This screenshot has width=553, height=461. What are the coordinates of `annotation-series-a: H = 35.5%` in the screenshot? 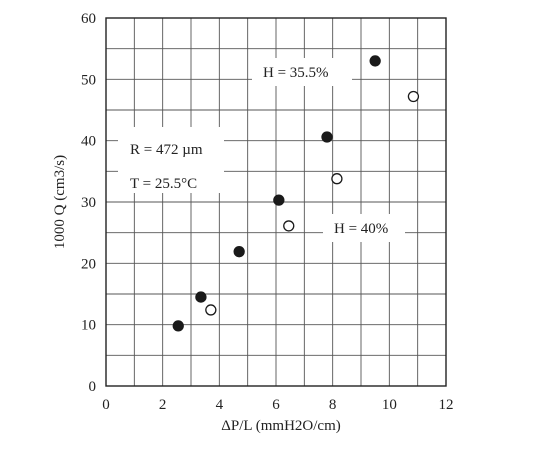 It's located at (296, 73).